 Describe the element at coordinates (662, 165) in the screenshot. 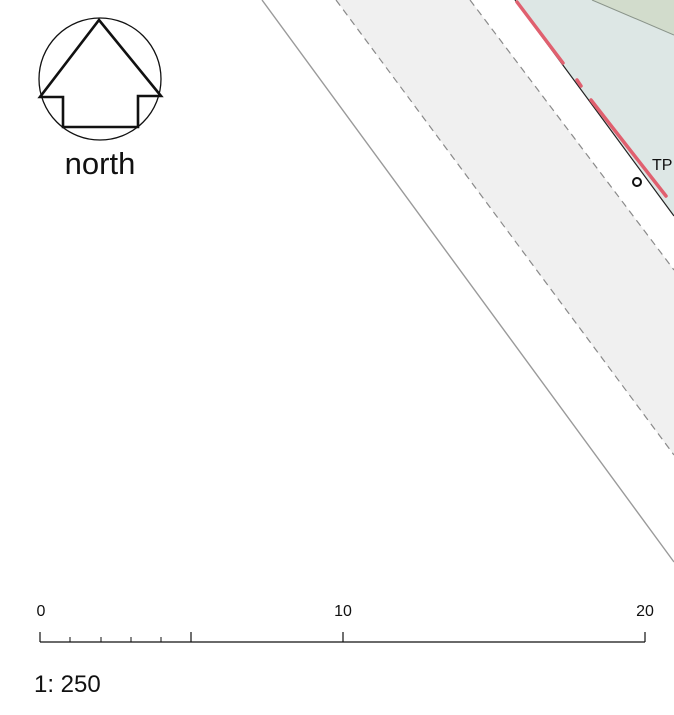

I see `survey-point-label: TP` at that location.